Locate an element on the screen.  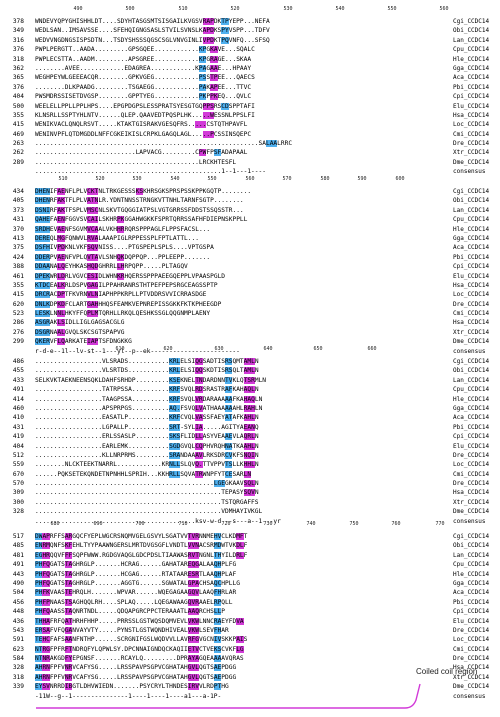
ruler-tick-label: 580 is located at coordinates (325, 179).